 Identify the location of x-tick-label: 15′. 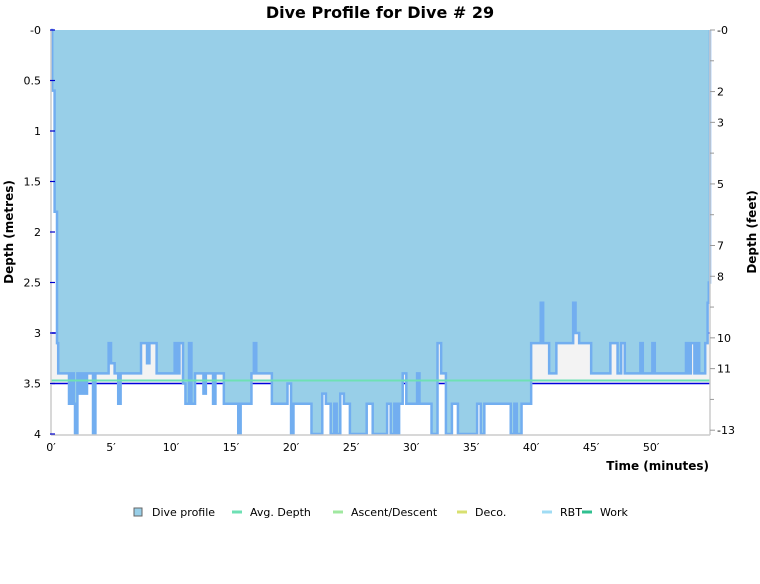
(231, 447).